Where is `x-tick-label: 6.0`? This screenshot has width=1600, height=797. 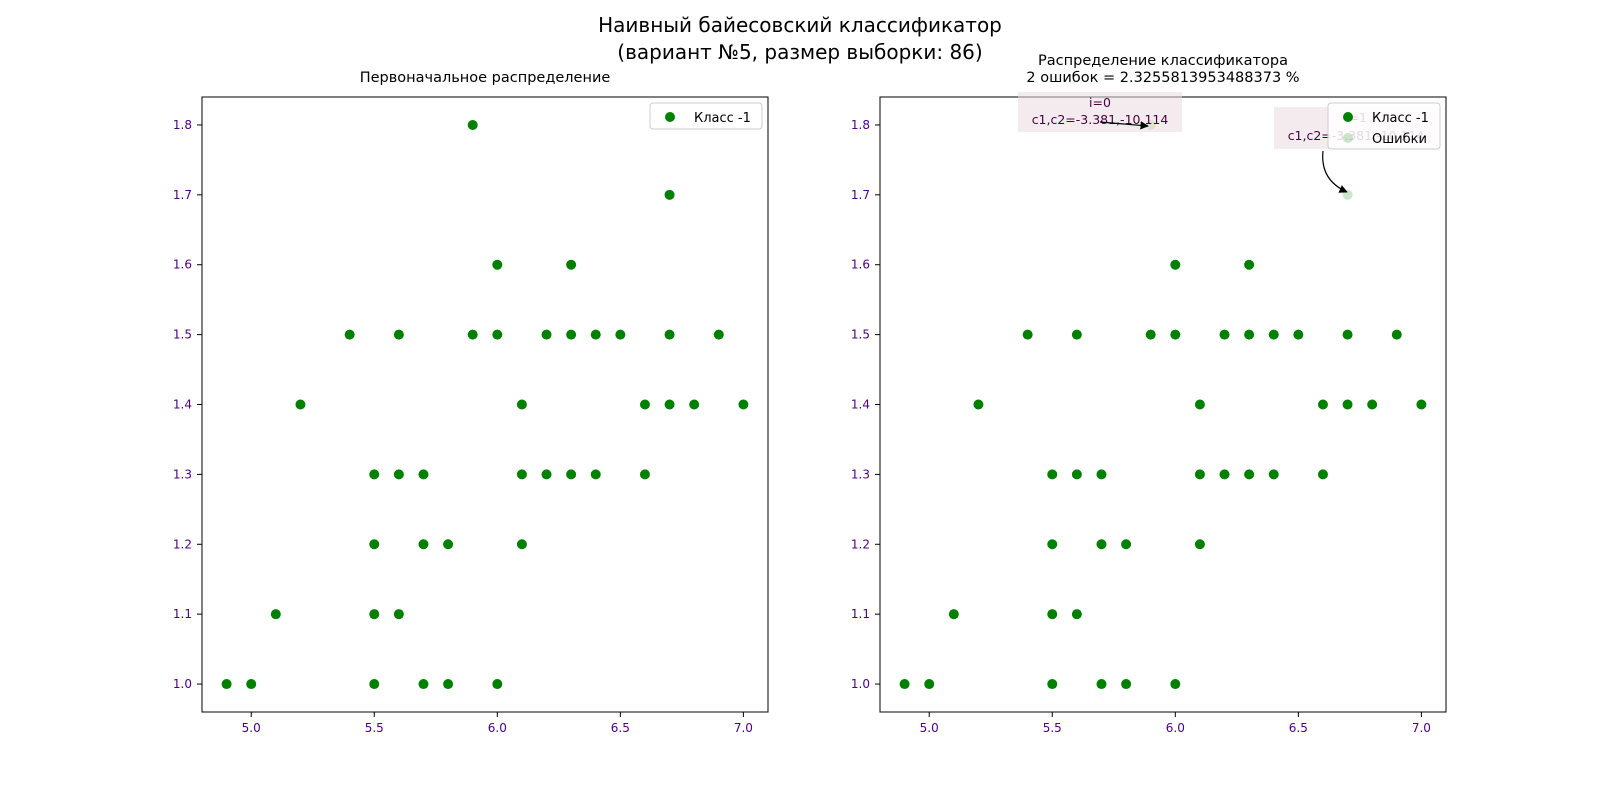 x-tick-label: 6.0 is located at coordinates (497, 728).